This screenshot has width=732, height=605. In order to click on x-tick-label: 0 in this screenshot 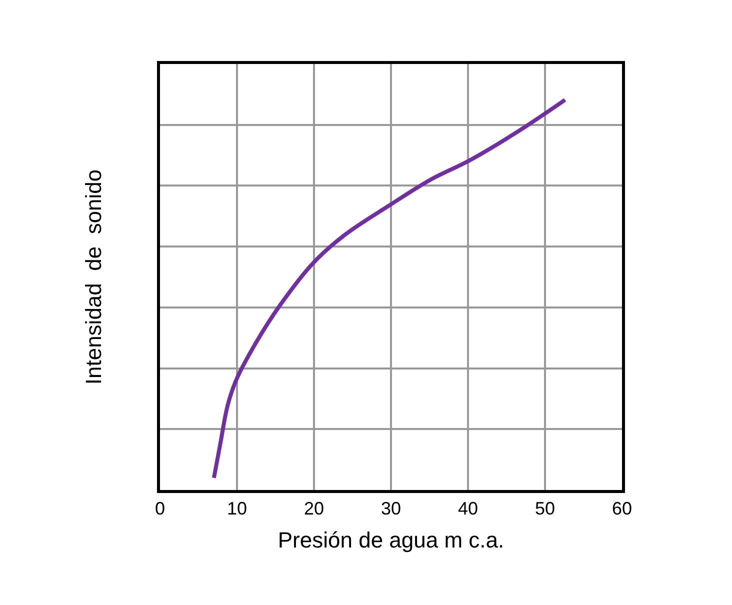, I will do `click(160, 508)`.